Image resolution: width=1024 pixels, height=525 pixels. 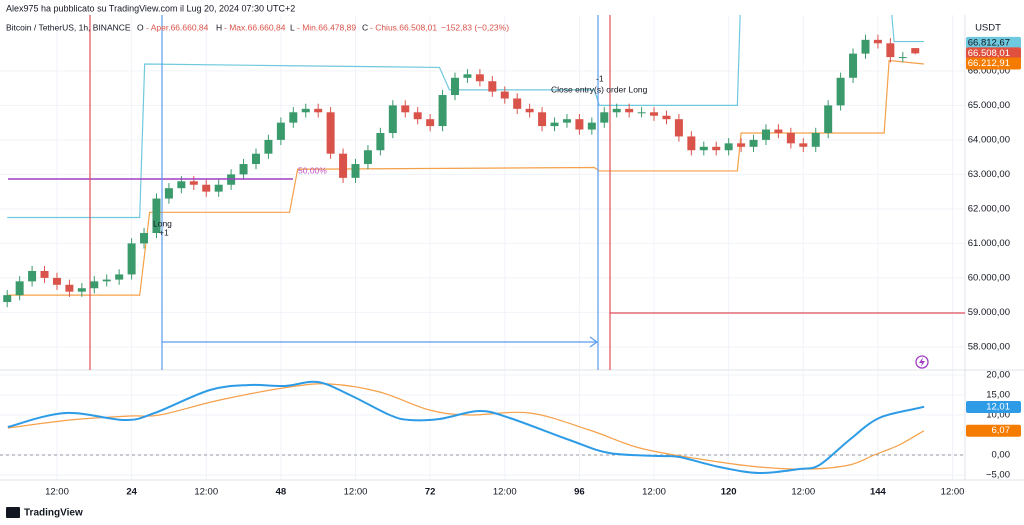 What do you see at coordinates (989, 208) in the screenshot?
I see `y-tick-label: 62.000,00` at bounding box center [989, 208].